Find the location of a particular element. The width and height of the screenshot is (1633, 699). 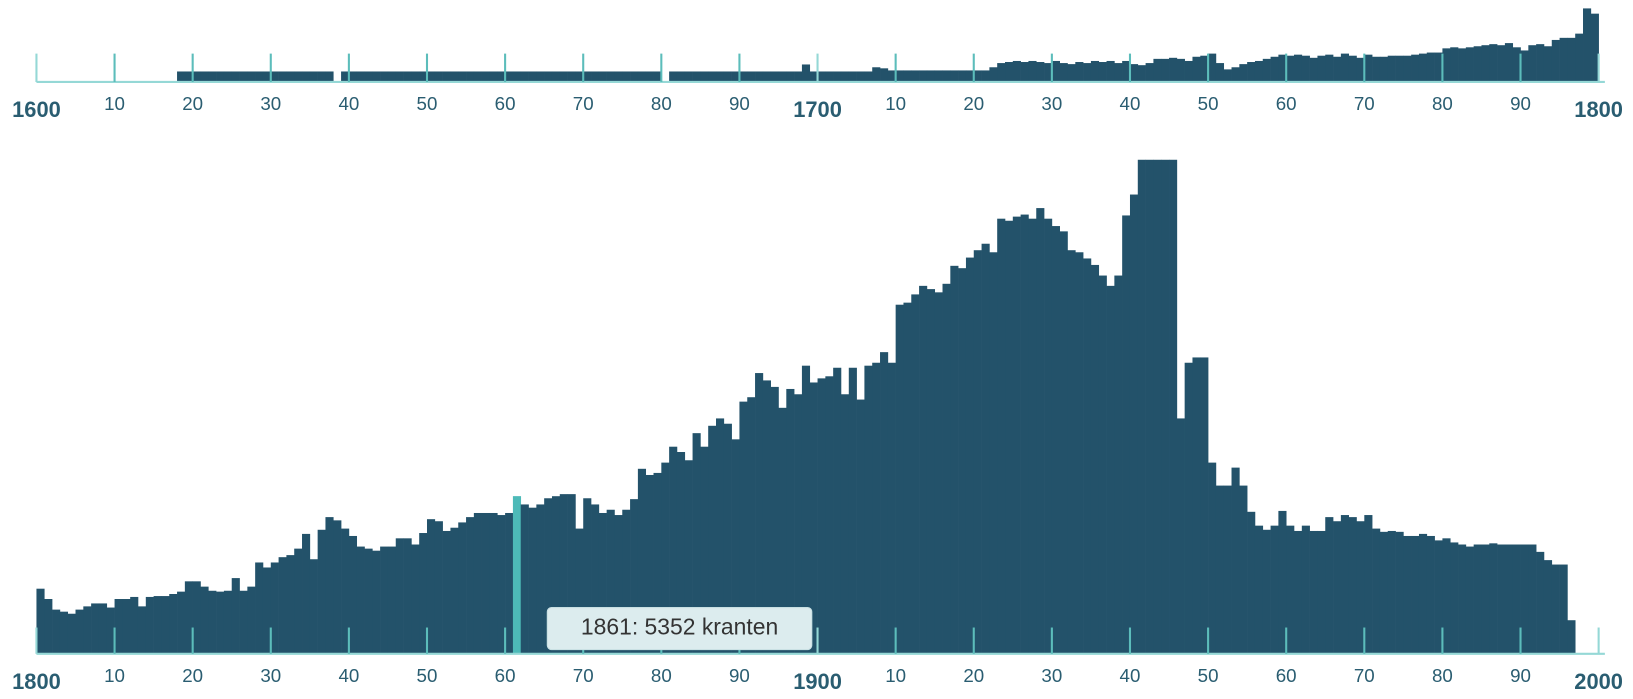

x-tick-label: 80 is located at coordinates (661, 675).